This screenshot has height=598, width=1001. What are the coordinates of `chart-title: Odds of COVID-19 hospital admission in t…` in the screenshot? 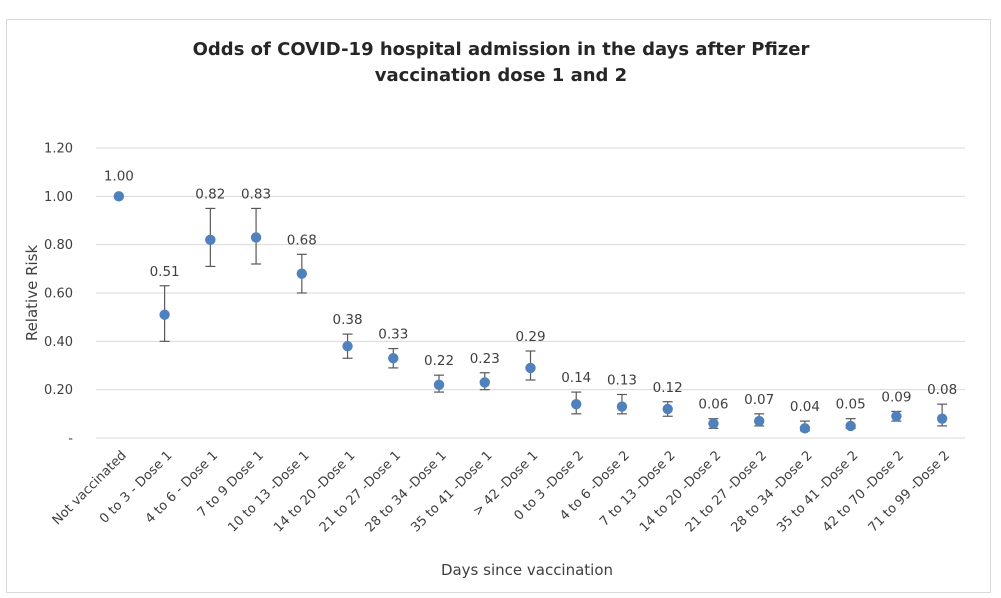 It's located at (501, 62).